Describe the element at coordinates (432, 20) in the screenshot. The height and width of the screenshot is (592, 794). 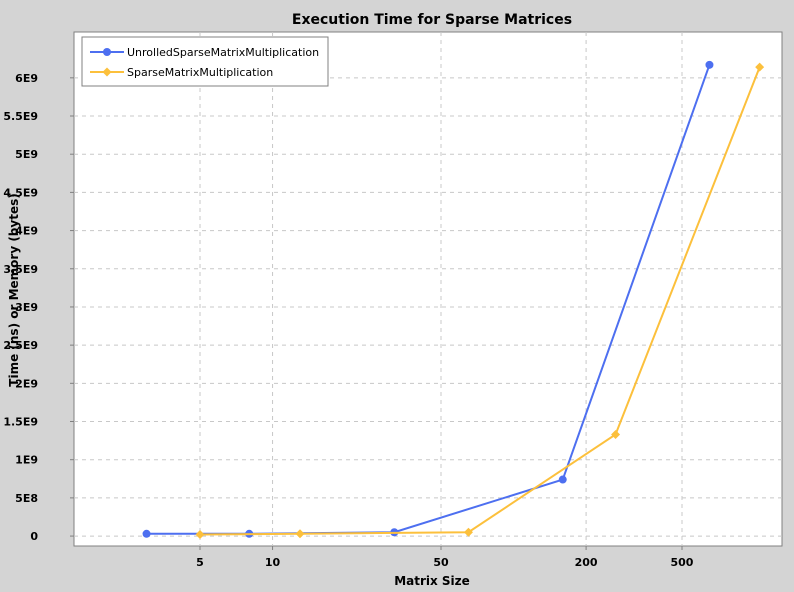
I see `chart-title: Execution Time for Sparse Matrices` at that location.